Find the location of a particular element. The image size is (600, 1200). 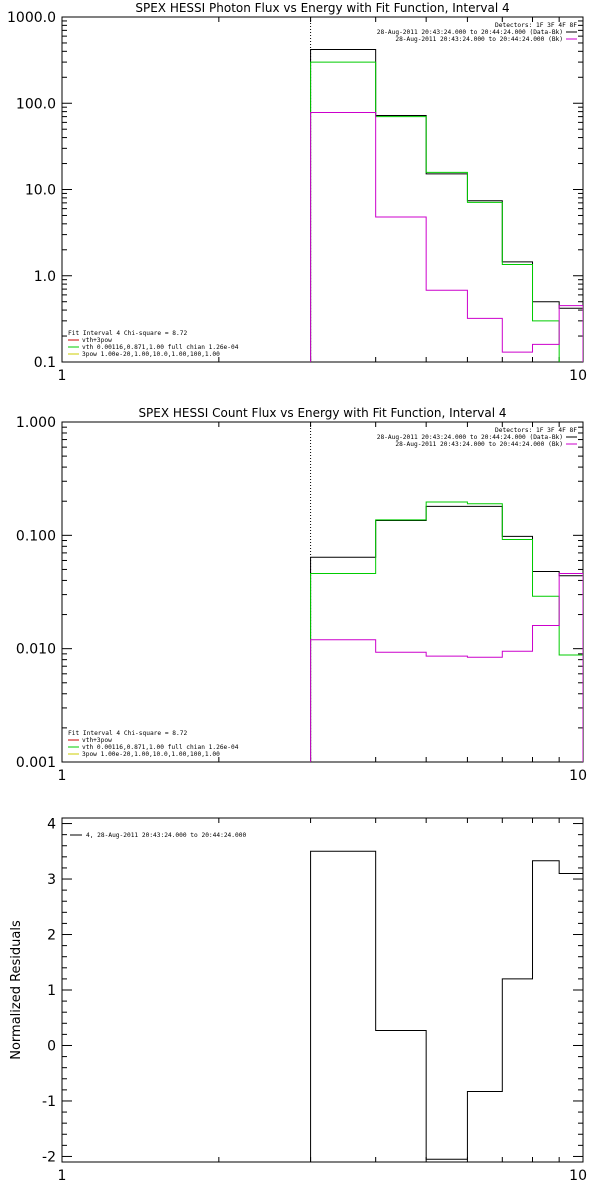

y-tick-label: 0.010 is located at coordinates (36, 650).